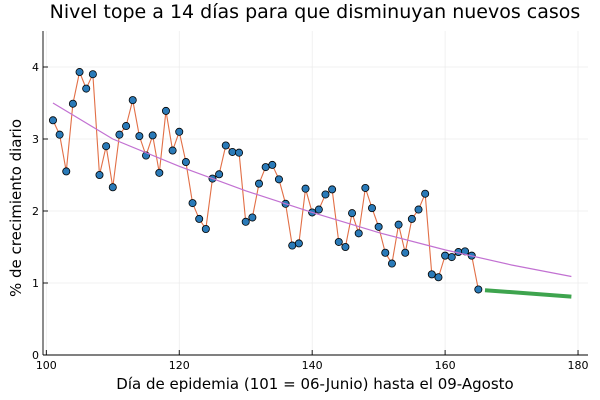 Image resolution: width=600 pixels, height=400 pixels. I want to click on x-tick-label: 180, so click(578, 365).